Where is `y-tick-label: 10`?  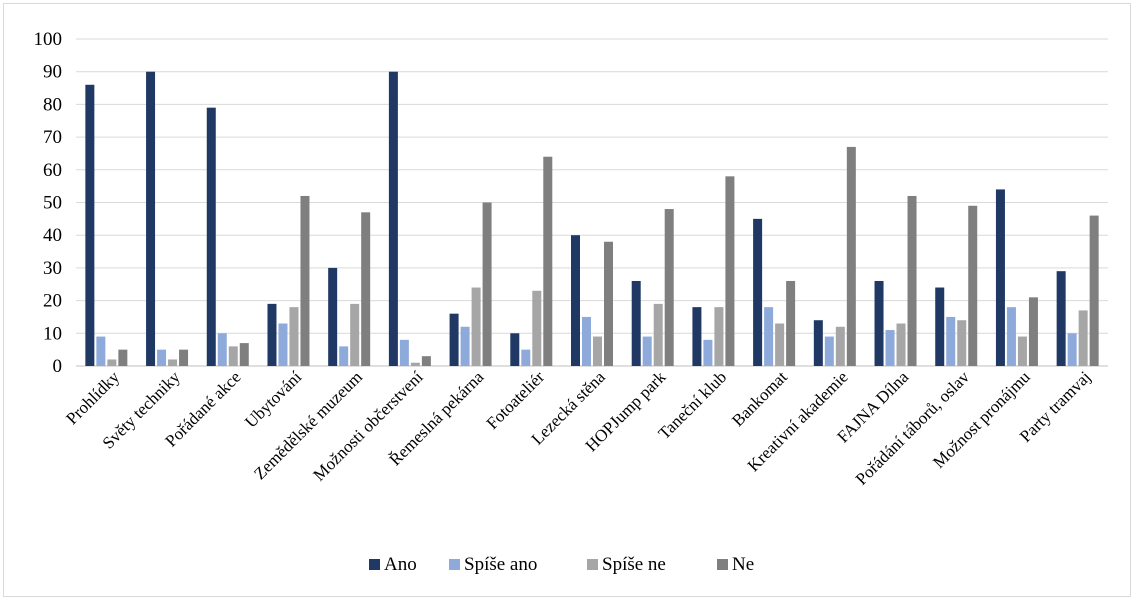 y-tick-label: 10 is located at coordinates (52, 333).